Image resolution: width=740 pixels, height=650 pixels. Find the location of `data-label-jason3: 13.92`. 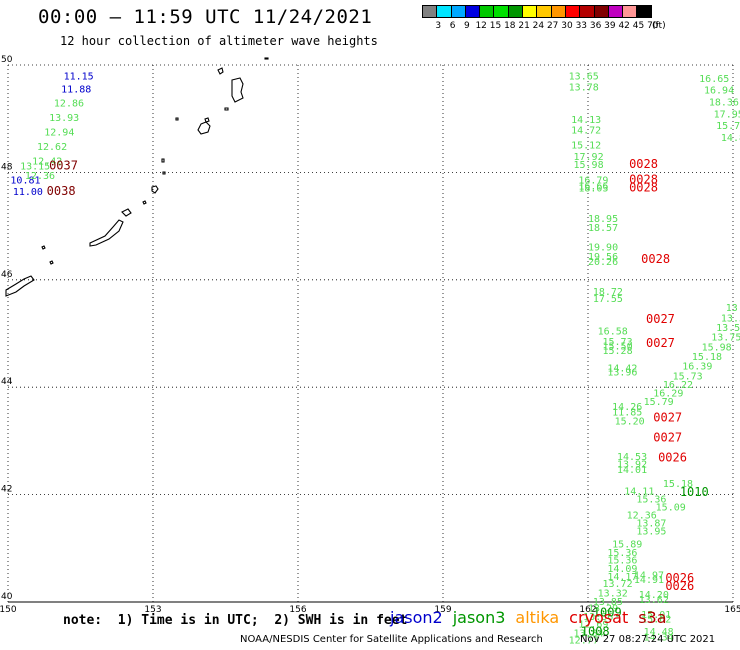

data-label-jason3: 13.92 is located at coordinates (632, 464).